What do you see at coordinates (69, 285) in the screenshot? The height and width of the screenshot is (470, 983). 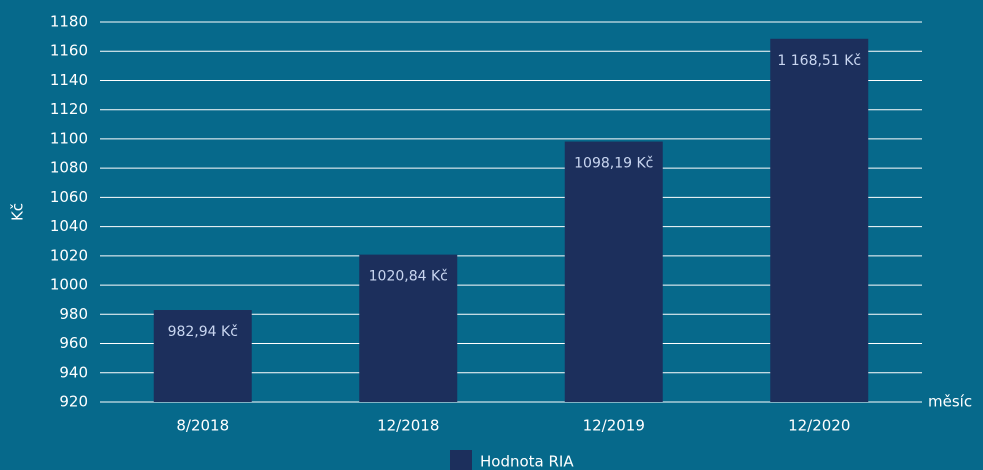 I see `y-tick-label: 1000` at bounding box center [69, 285].